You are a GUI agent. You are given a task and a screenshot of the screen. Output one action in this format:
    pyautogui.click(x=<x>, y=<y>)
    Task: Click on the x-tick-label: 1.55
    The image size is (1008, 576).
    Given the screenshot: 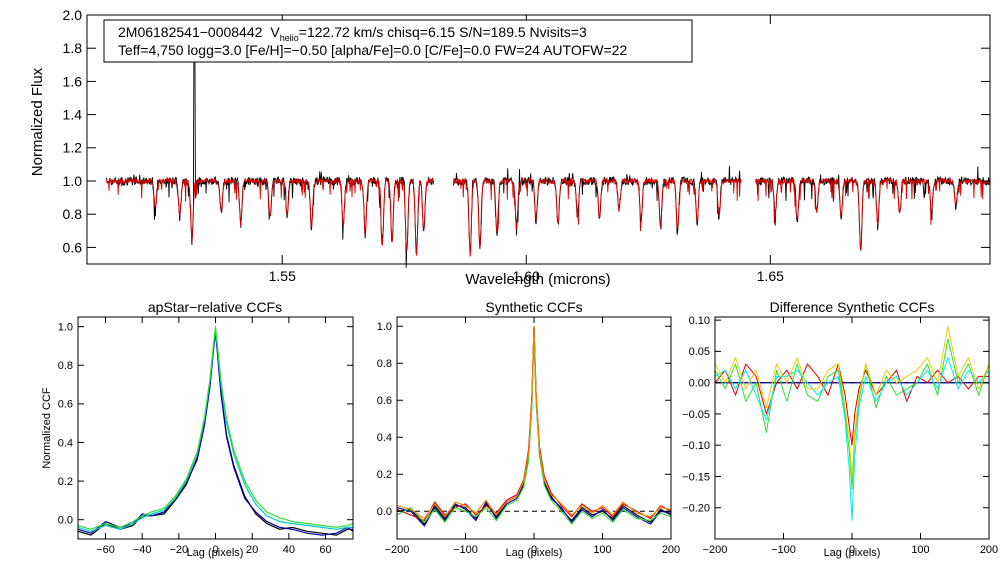 What is the action you would take?
    pyautogui.click(x=282, y=276)
    